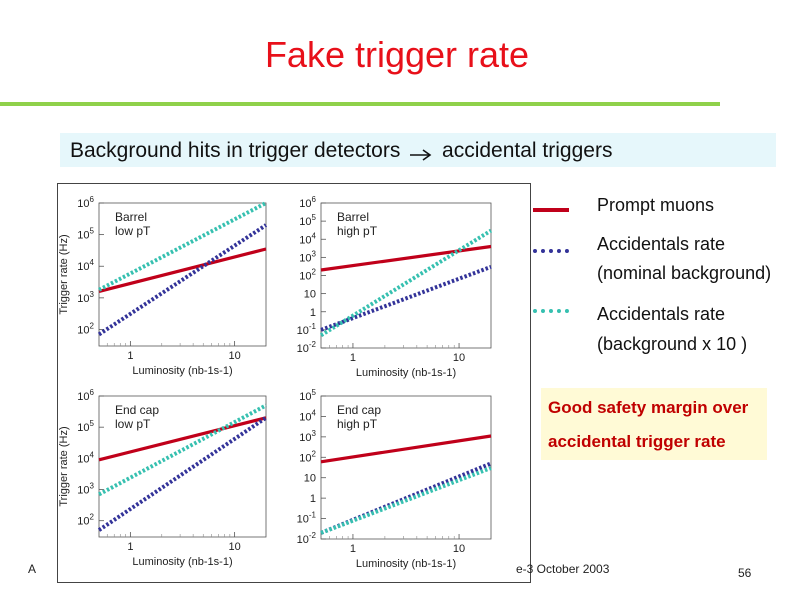 This screenshot has width=794, height=595. What do you see at coordinates (360, 104) in the screenshot?
I see `title-underline` at bounding box center [360, 104].